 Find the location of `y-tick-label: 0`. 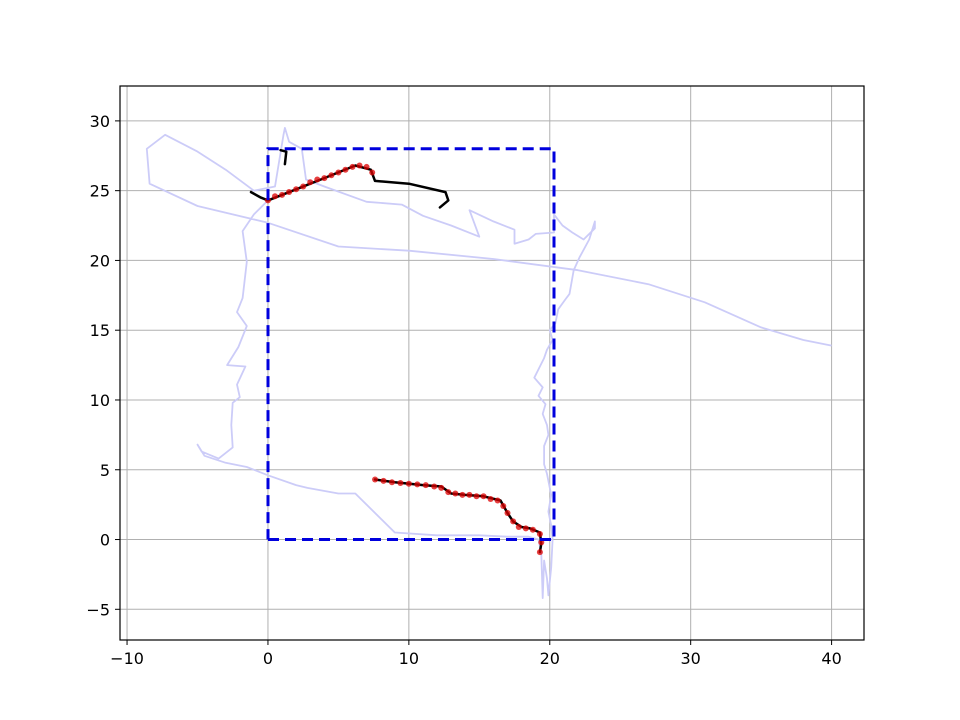

y-tick-label: 0 is located at coordinates (105, 540).